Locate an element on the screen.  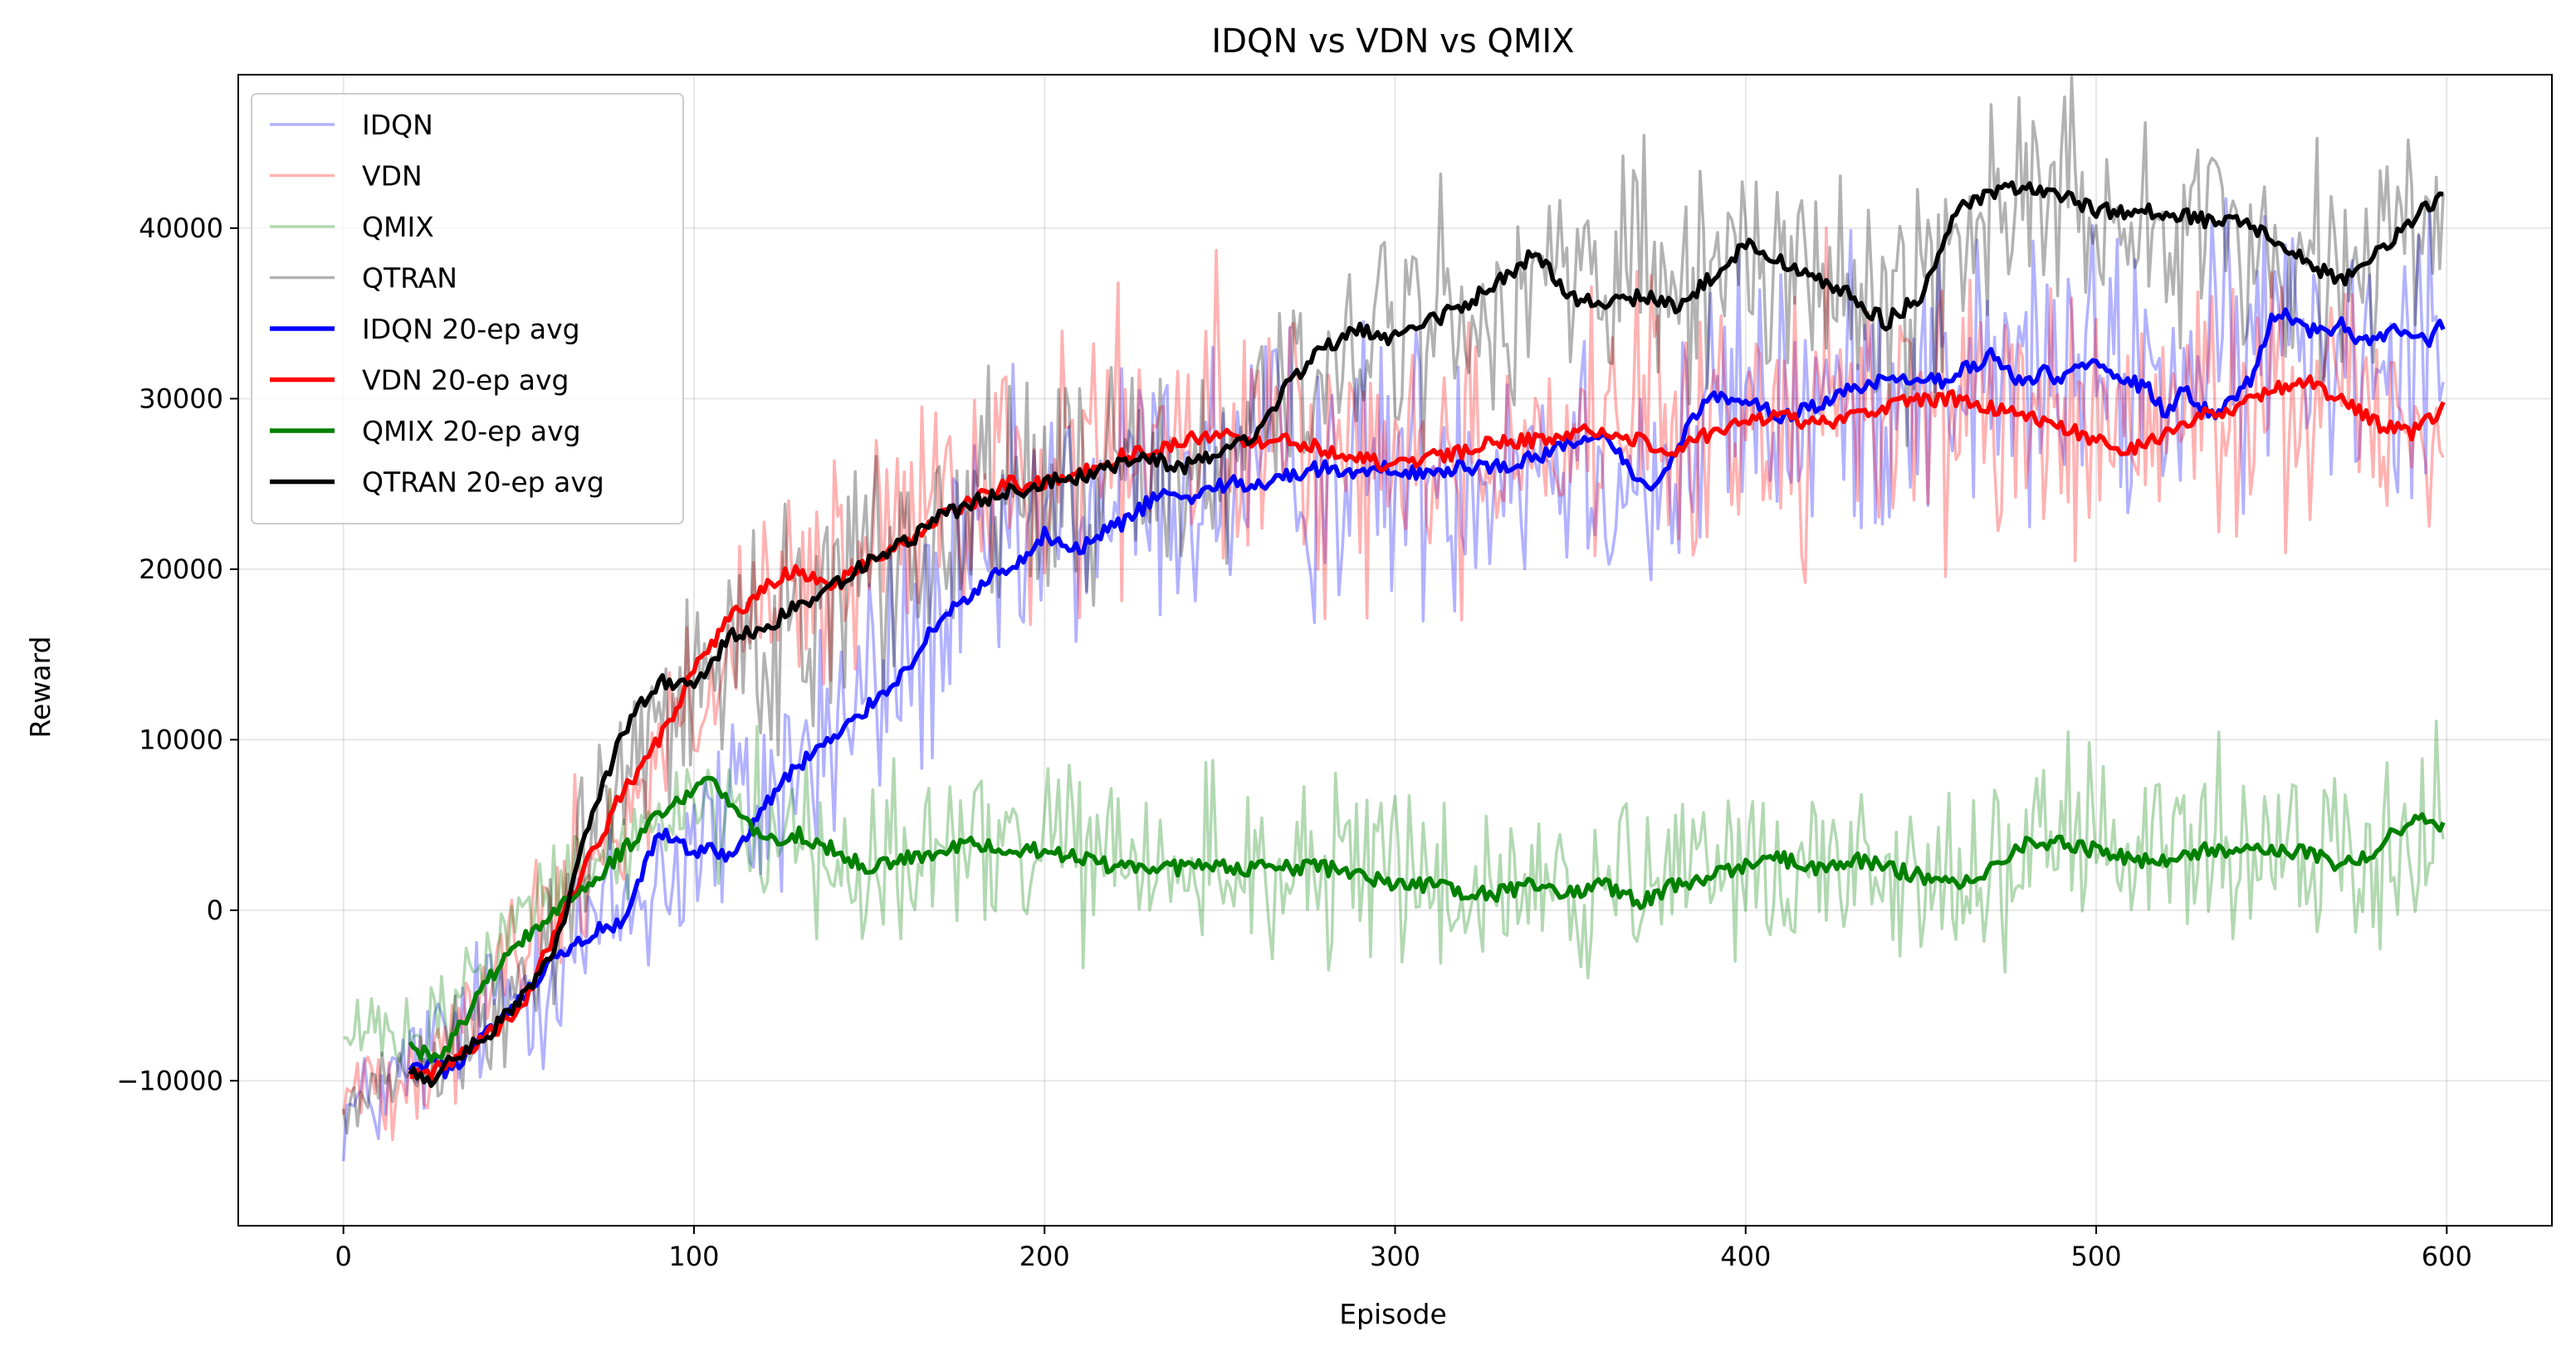
x-tick-label: 500 is located at coordinates (2096, 1257).